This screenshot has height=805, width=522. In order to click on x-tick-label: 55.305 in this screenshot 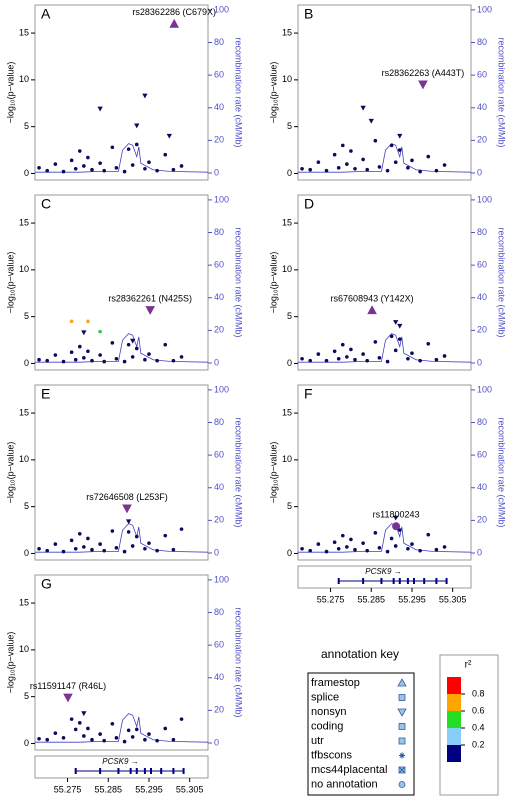, I will do `click(453, 599)`.